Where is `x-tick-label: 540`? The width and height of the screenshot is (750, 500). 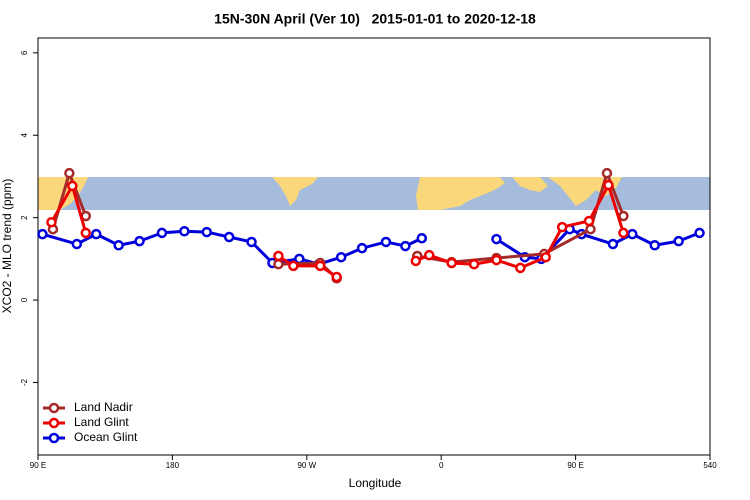 x-tick-label: 540 is located at coordinates (710, 465).